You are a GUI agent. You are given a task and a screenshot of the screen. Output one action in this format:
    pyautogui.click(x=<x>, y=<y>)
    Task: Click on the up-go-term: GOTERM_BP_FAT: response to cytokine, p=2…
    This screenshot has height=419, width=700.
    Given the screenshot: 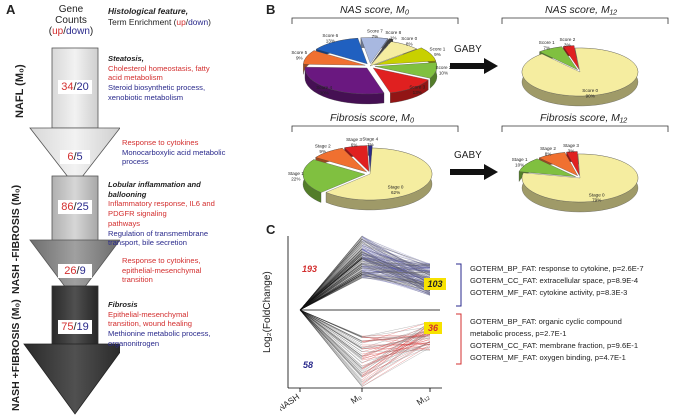 What is the action you would take?
    pyautogui.click(x=557, y=268)
    